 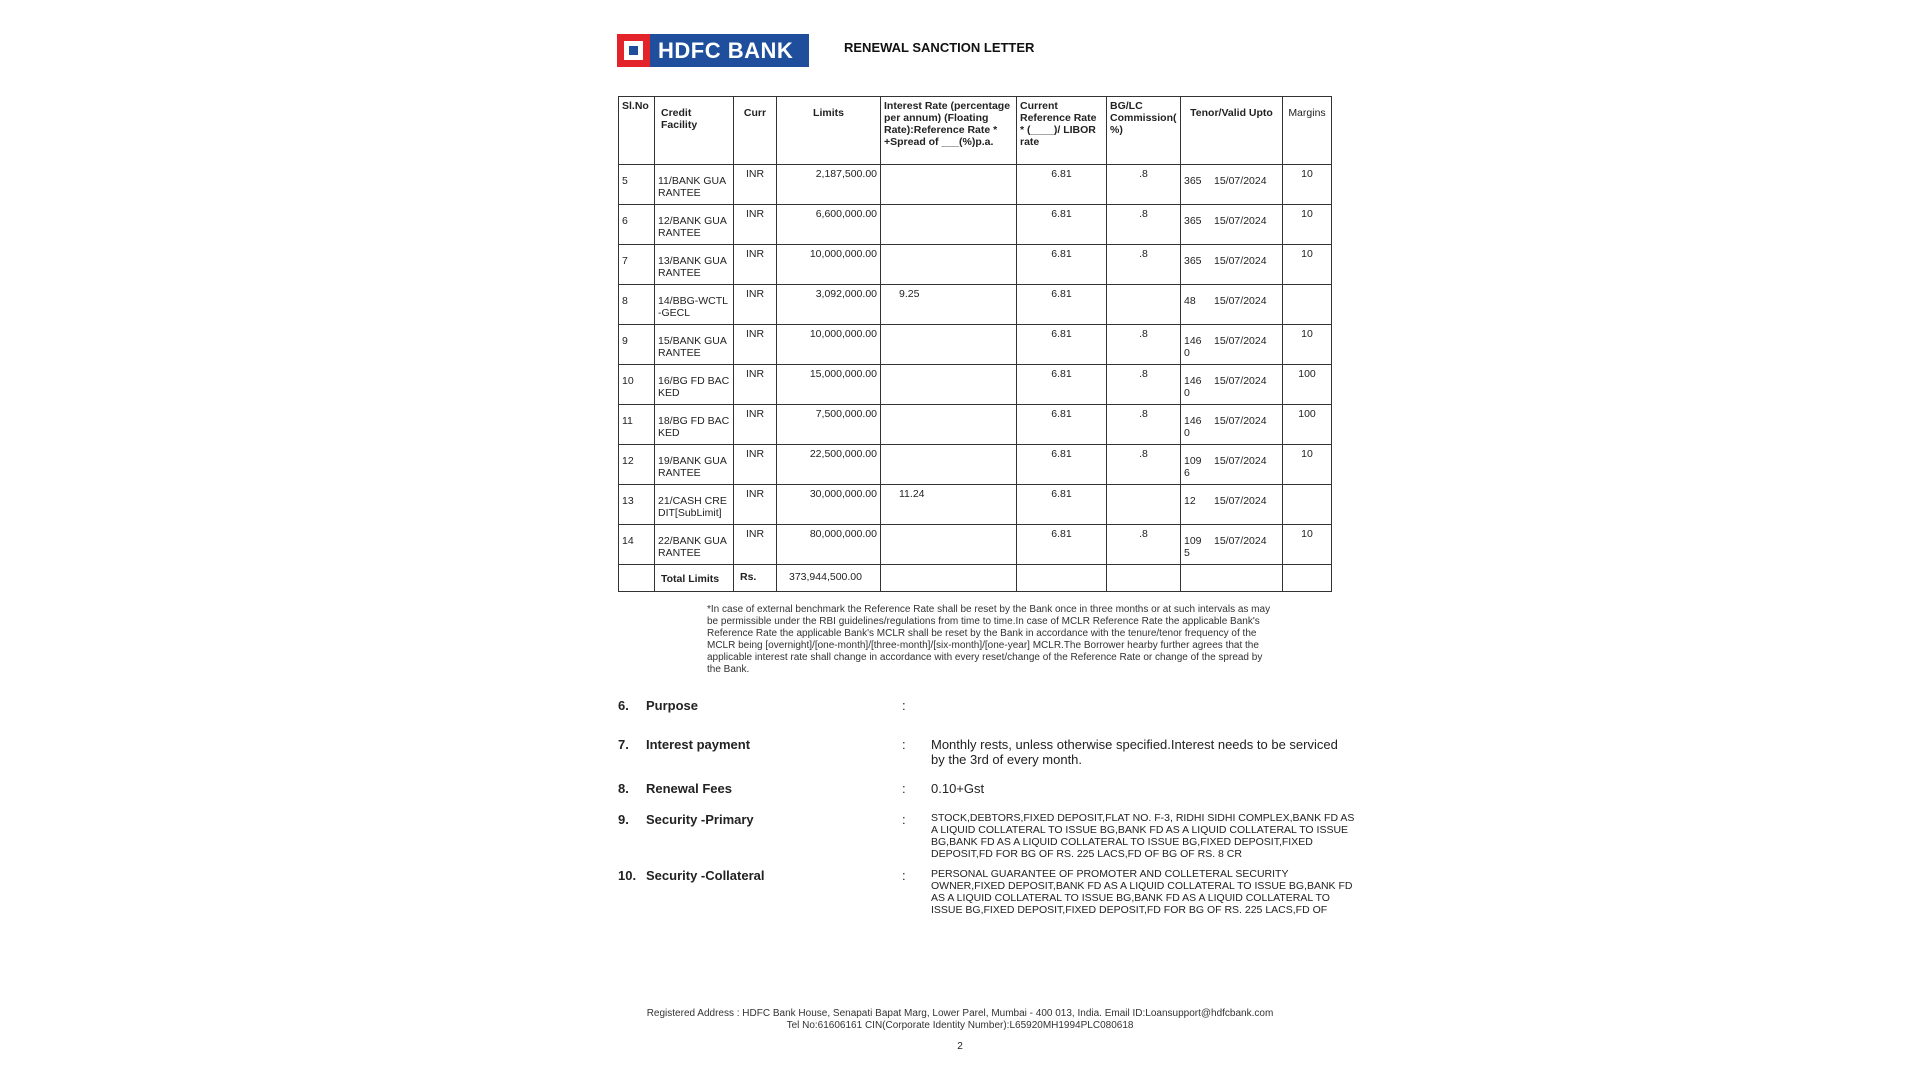 What do you see at coordinates (636, 184) in the screenshot?
I see `sl-no: 5` at bounding box center [636, 184].